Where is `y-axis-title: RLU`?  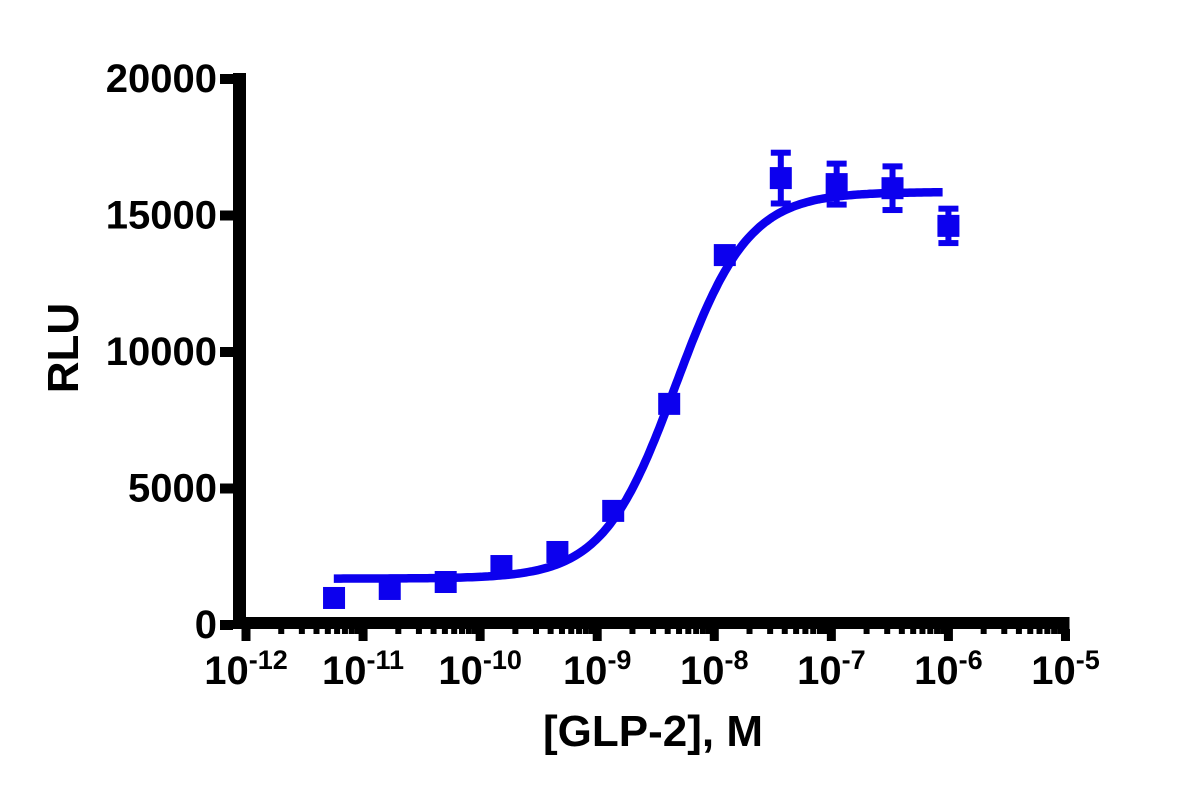
y-axis-title: RLU is located at coordinates (63, 348).